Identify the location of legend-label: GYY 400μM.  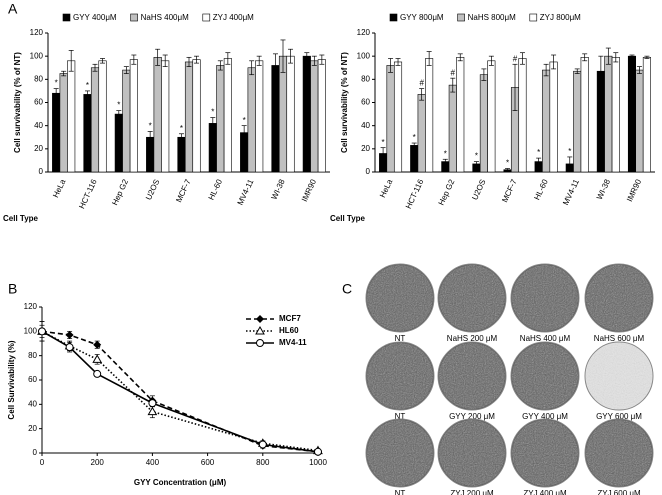
(95, 17).